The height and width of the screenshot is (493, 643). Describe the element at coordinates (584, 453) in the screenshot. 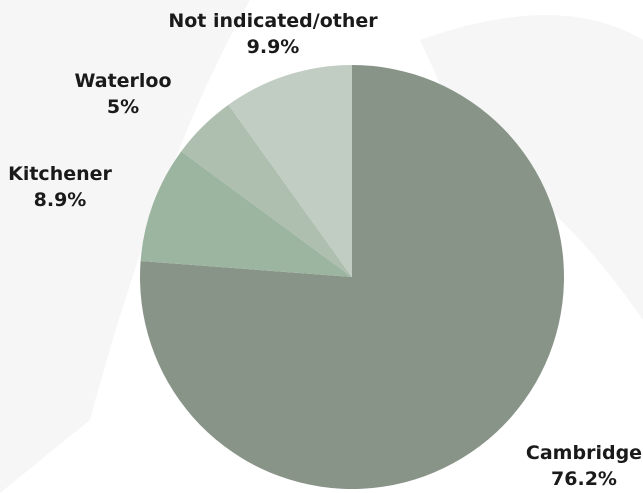

I see `slice-label-cambridge: Cambridge` at that location.